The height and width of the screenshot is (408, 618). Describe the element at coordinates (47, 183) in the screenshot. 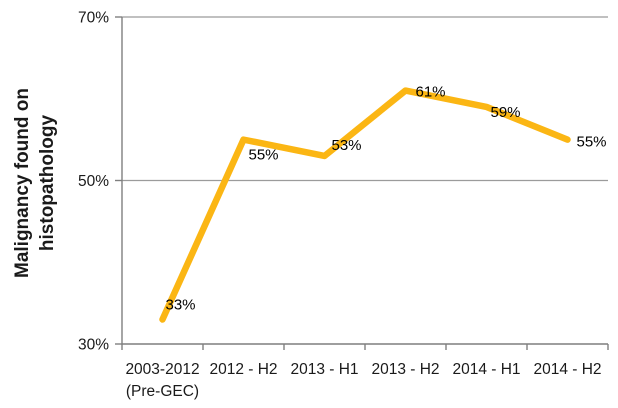

I see `y-axis-title-line2: histopathology` at that location.